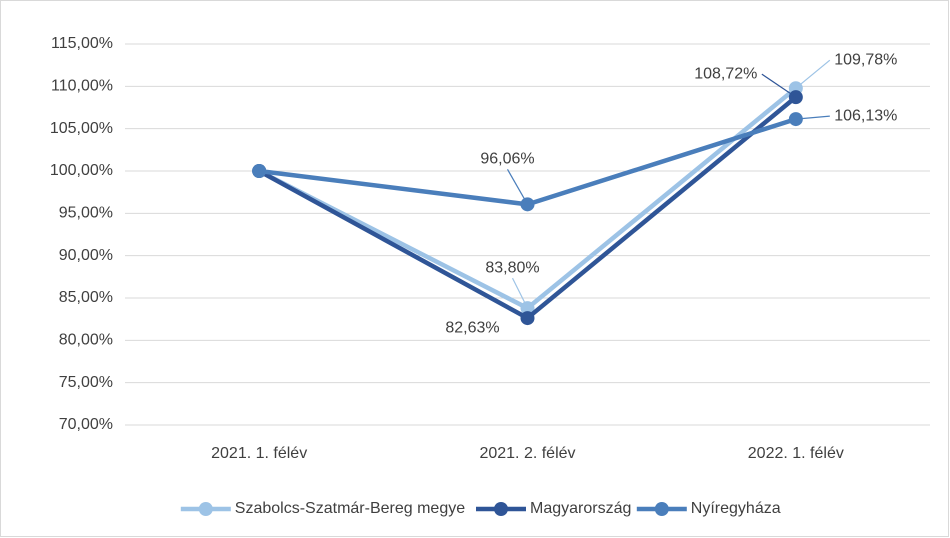  Describe the element at coordinates (507, 159) in the screenshot. I see `data-label: 96,06%` at that location.